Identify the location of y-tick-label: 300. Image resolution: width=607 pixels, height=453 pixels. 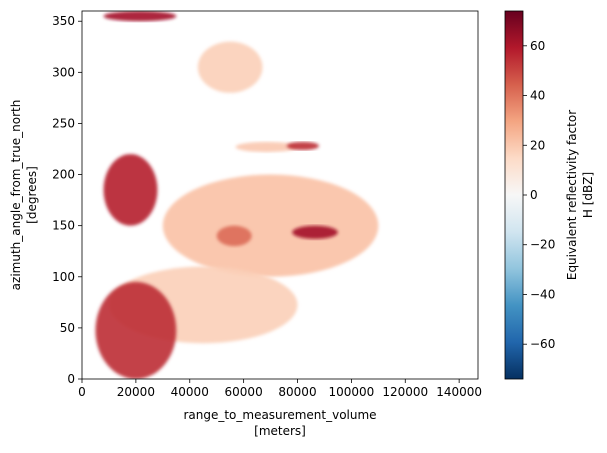
(63, 72).